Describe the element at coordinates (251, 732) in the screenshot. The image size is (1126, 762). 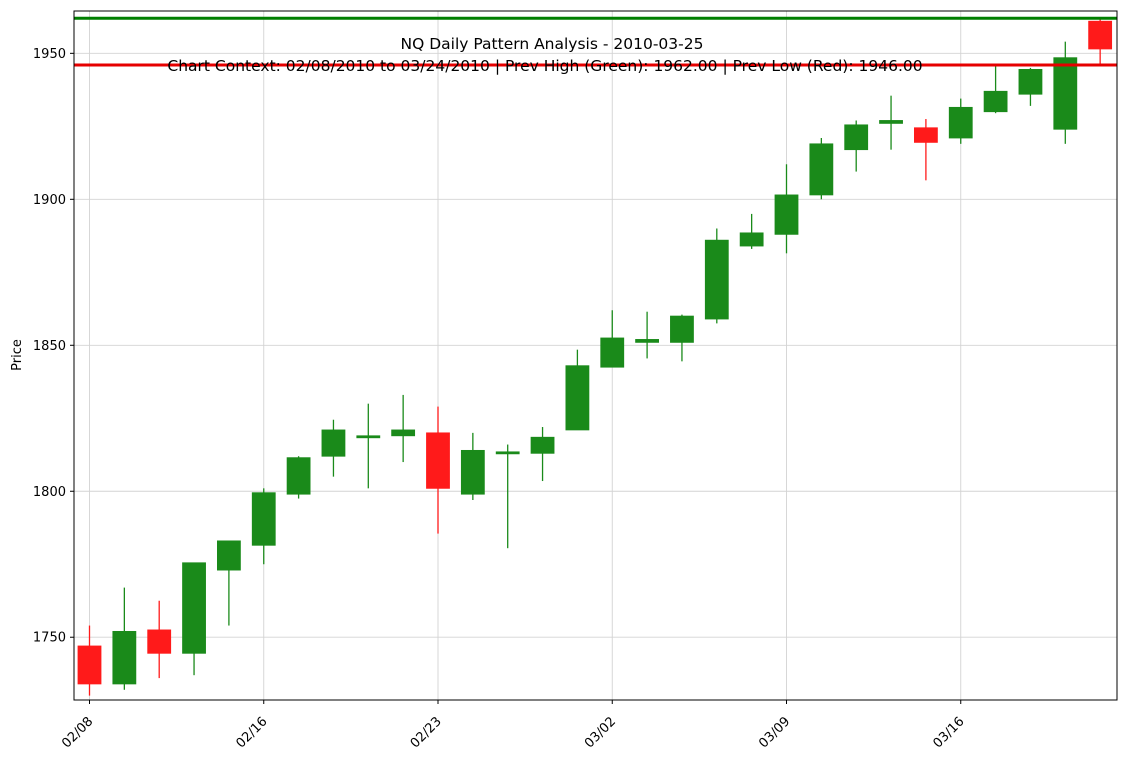
I see `x-tick-label: 02/16` at that location.